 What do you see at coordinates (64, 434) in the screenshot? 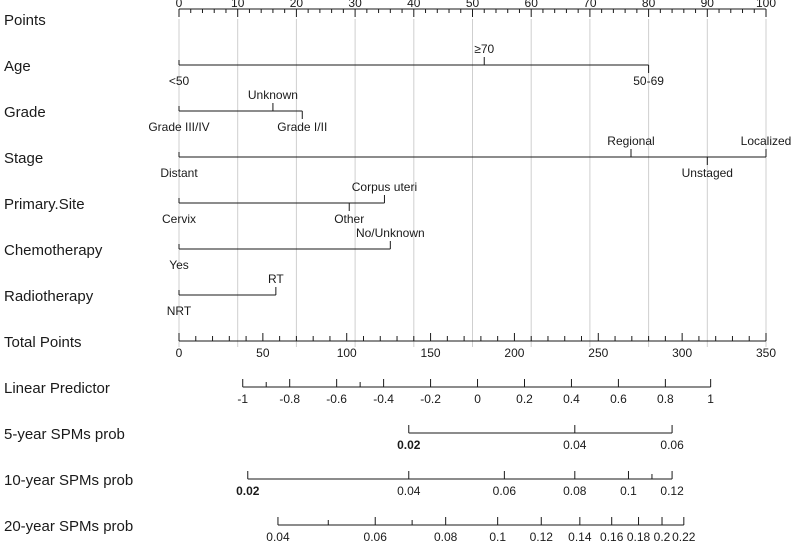
I see `row-label-5-year-spms-prob: 5-year SPMs prob` at bounding box center [64, 434].